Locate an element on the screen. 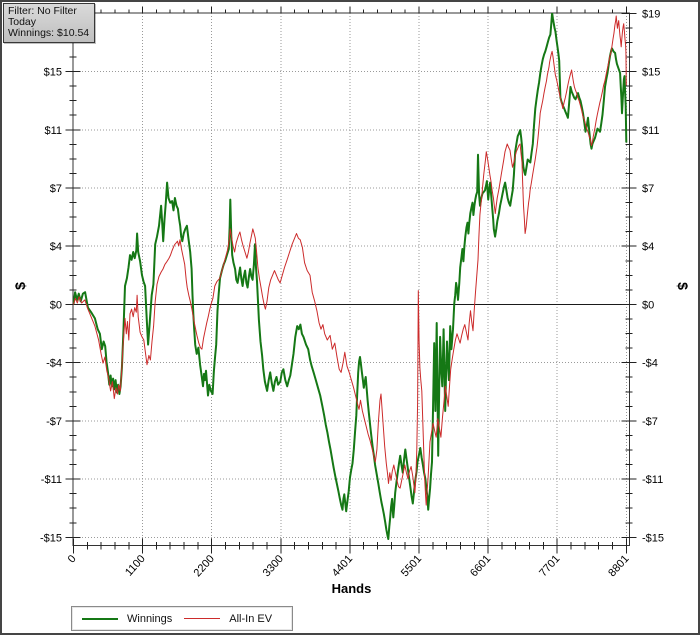 This screenshot has height=635, width=700. winnings-line-swatch is located at coordinates (100, 618).